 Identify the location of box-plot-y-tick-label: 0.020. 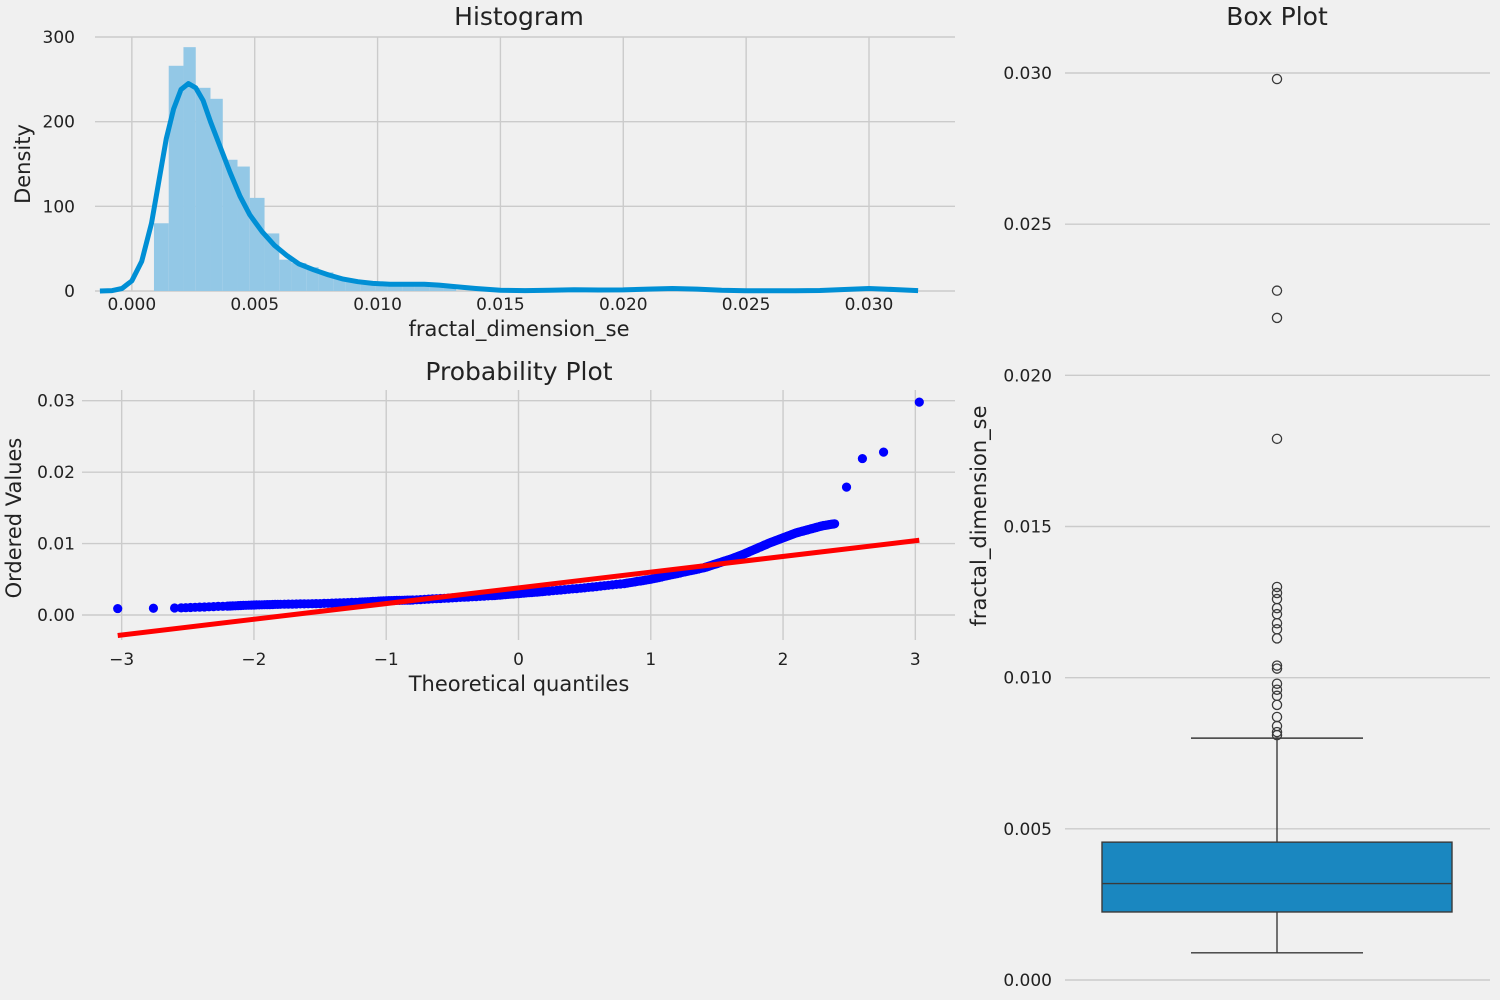
(1027, 376).